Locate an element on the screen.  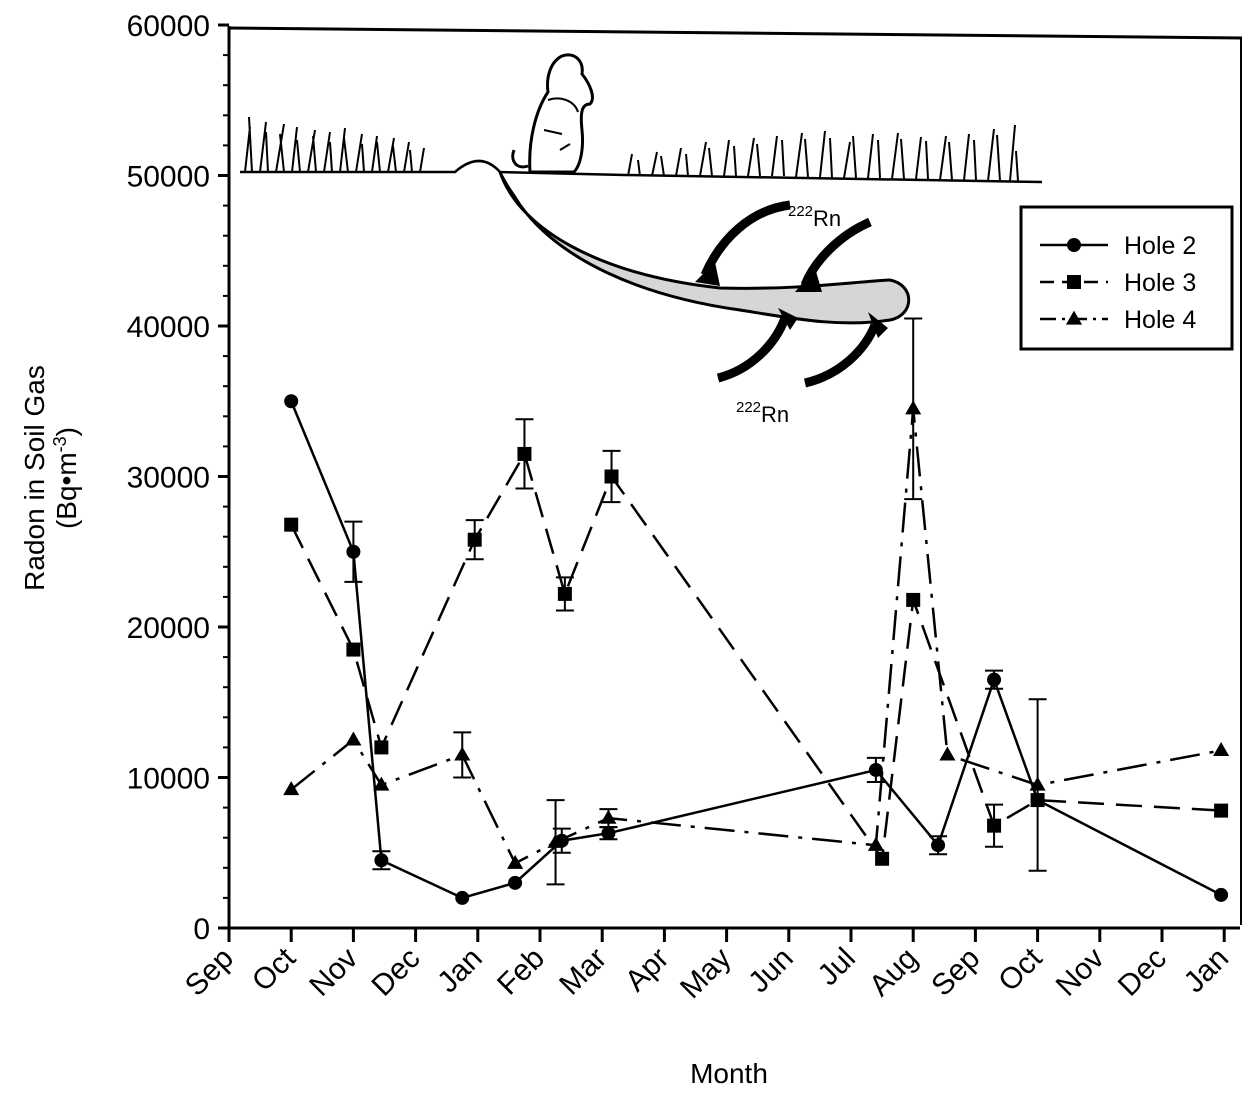
y-tick-label-60000: 60000 is located at coordinates (168, 26).